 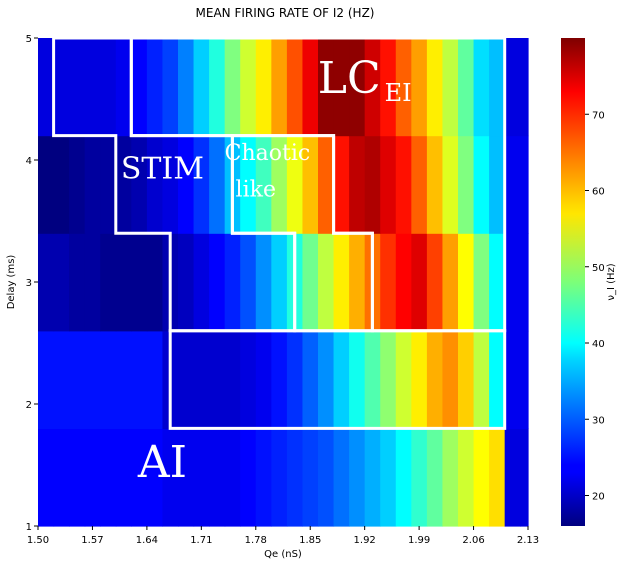 What do you see at coordinates (398, 93) in the screenshot?
I see `region-label-subscript: EI` at bounding box center [398, 93].